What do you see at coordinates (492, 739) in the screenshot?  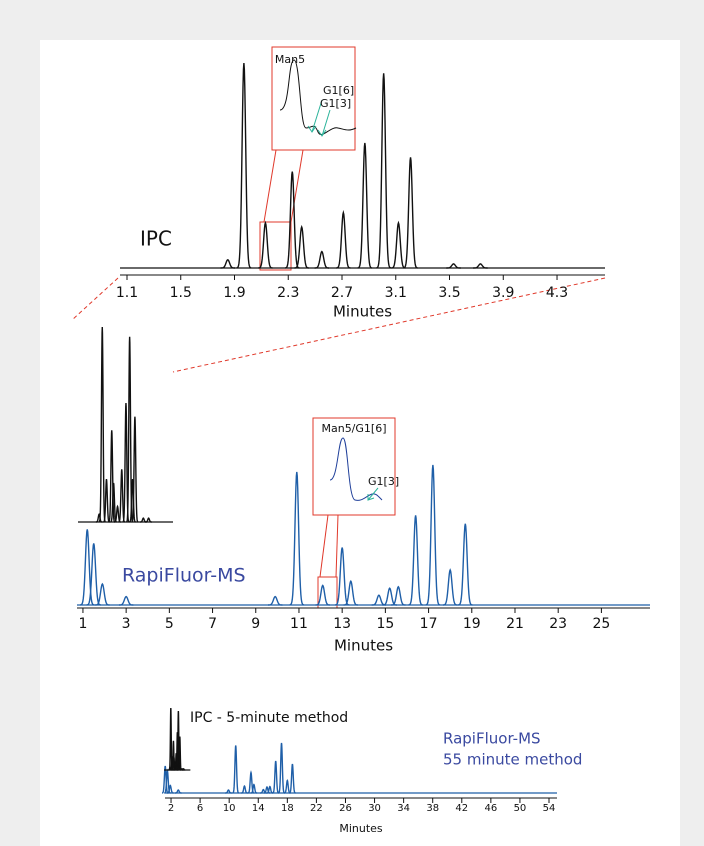 I see `annotation: RapiFluor-MS` at bounding box center [492, 739].